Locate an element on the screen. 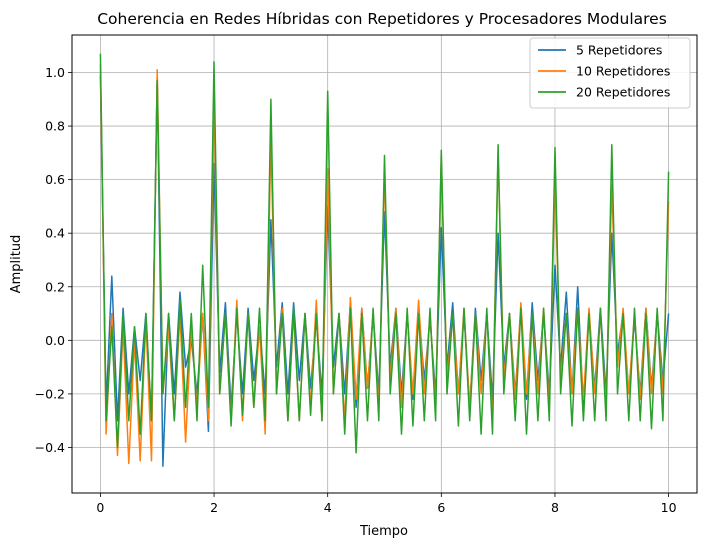  legend-label: 20 Repetidores is located at coordinates (623, 92).